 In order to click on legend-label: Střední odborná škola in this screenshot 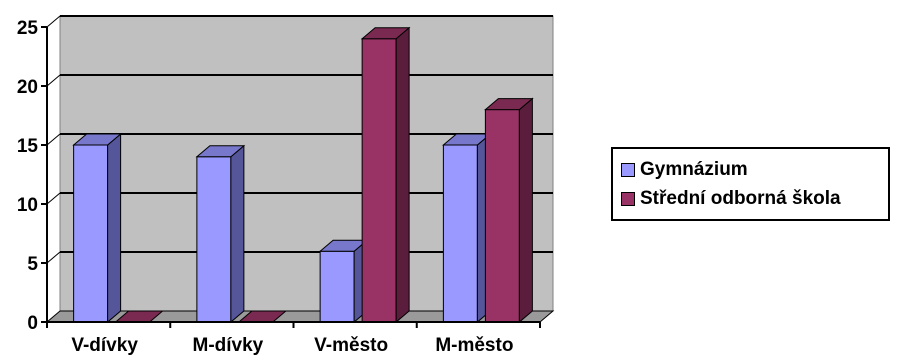, I will do `click(740, 198)`.